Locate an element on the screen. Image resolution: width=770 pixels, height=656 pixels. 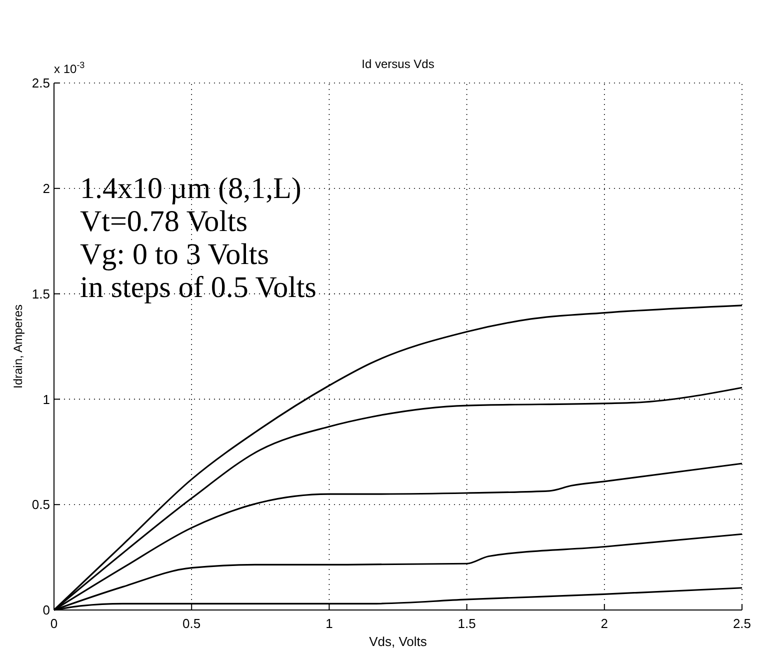
y-axis-title: Idrain, Amperes is located at coordinates (18, 346).